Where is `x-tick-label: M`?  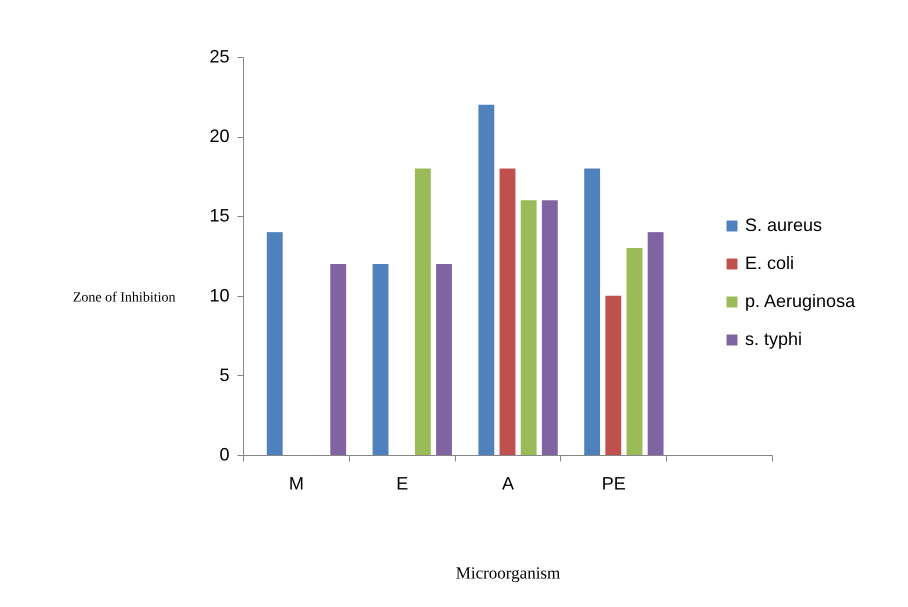
x-tick-label: M is located at coordinates (296, 484).